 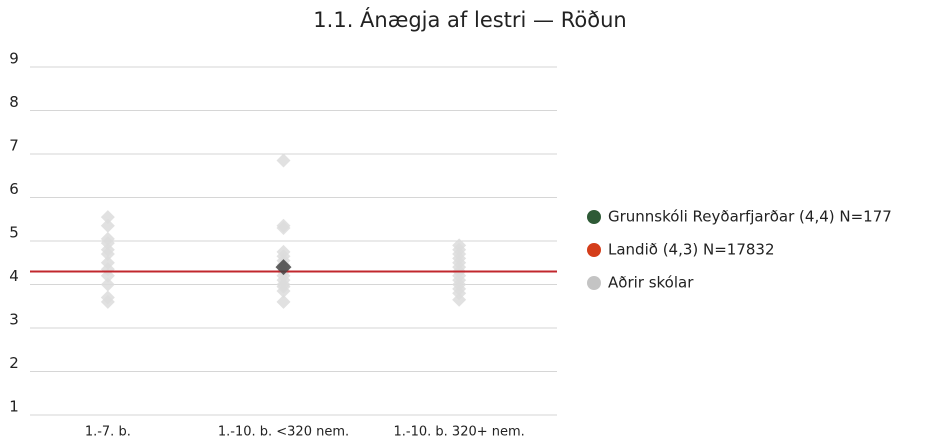 What do you see at coordinates (750, 217) in the screenshot?
I see `legend-label: Grunnskóli Reyðarfjarðar (4,4) N=177` at bounding box center [750, 217].